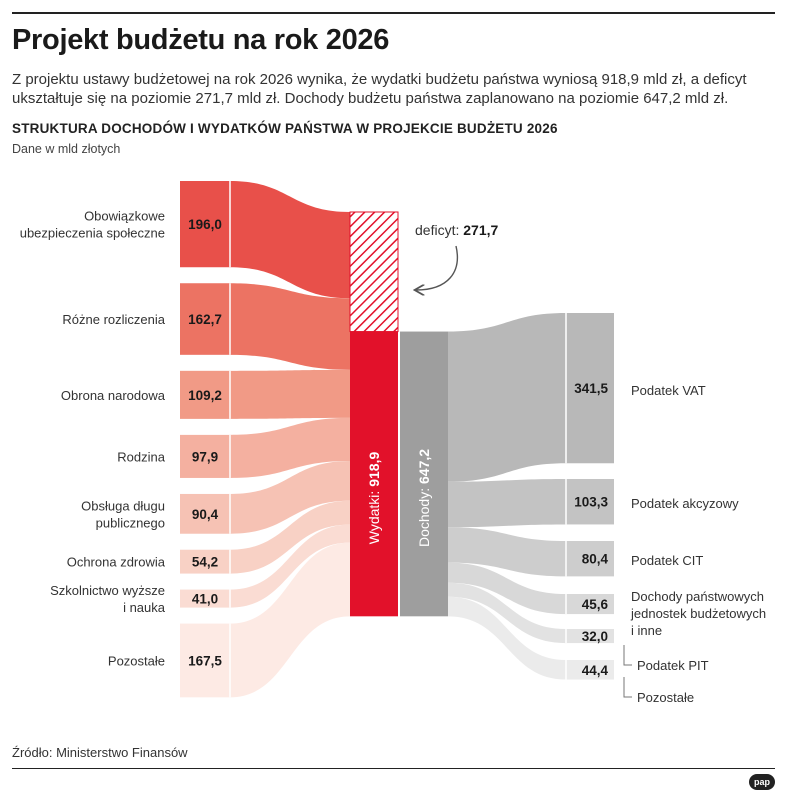 This screenshot has height=800, width=787. What do you see at coordinates (668, 390) in the screenshot?
I see `revenue-category-label: Podatek VAT` at bounding box center [668, 390].